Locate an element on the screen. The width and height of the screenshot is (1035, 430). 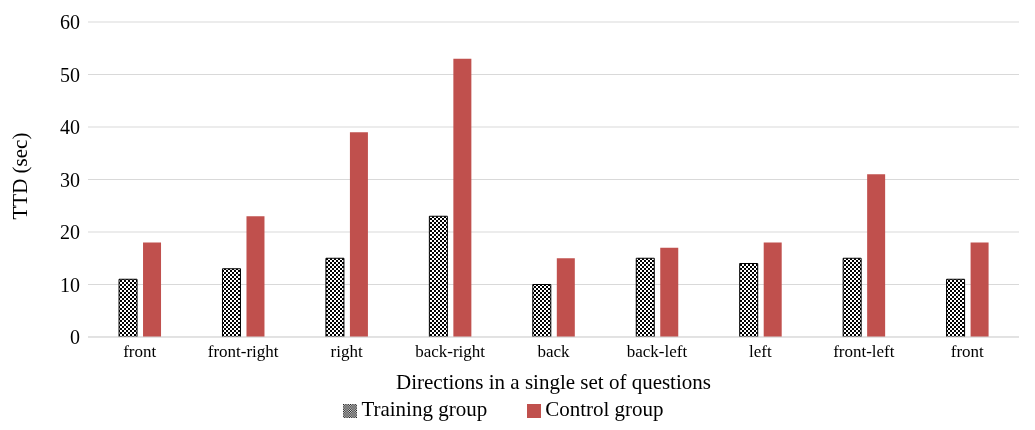
y-tick-label: 40 is located at coordinates (70, 127).